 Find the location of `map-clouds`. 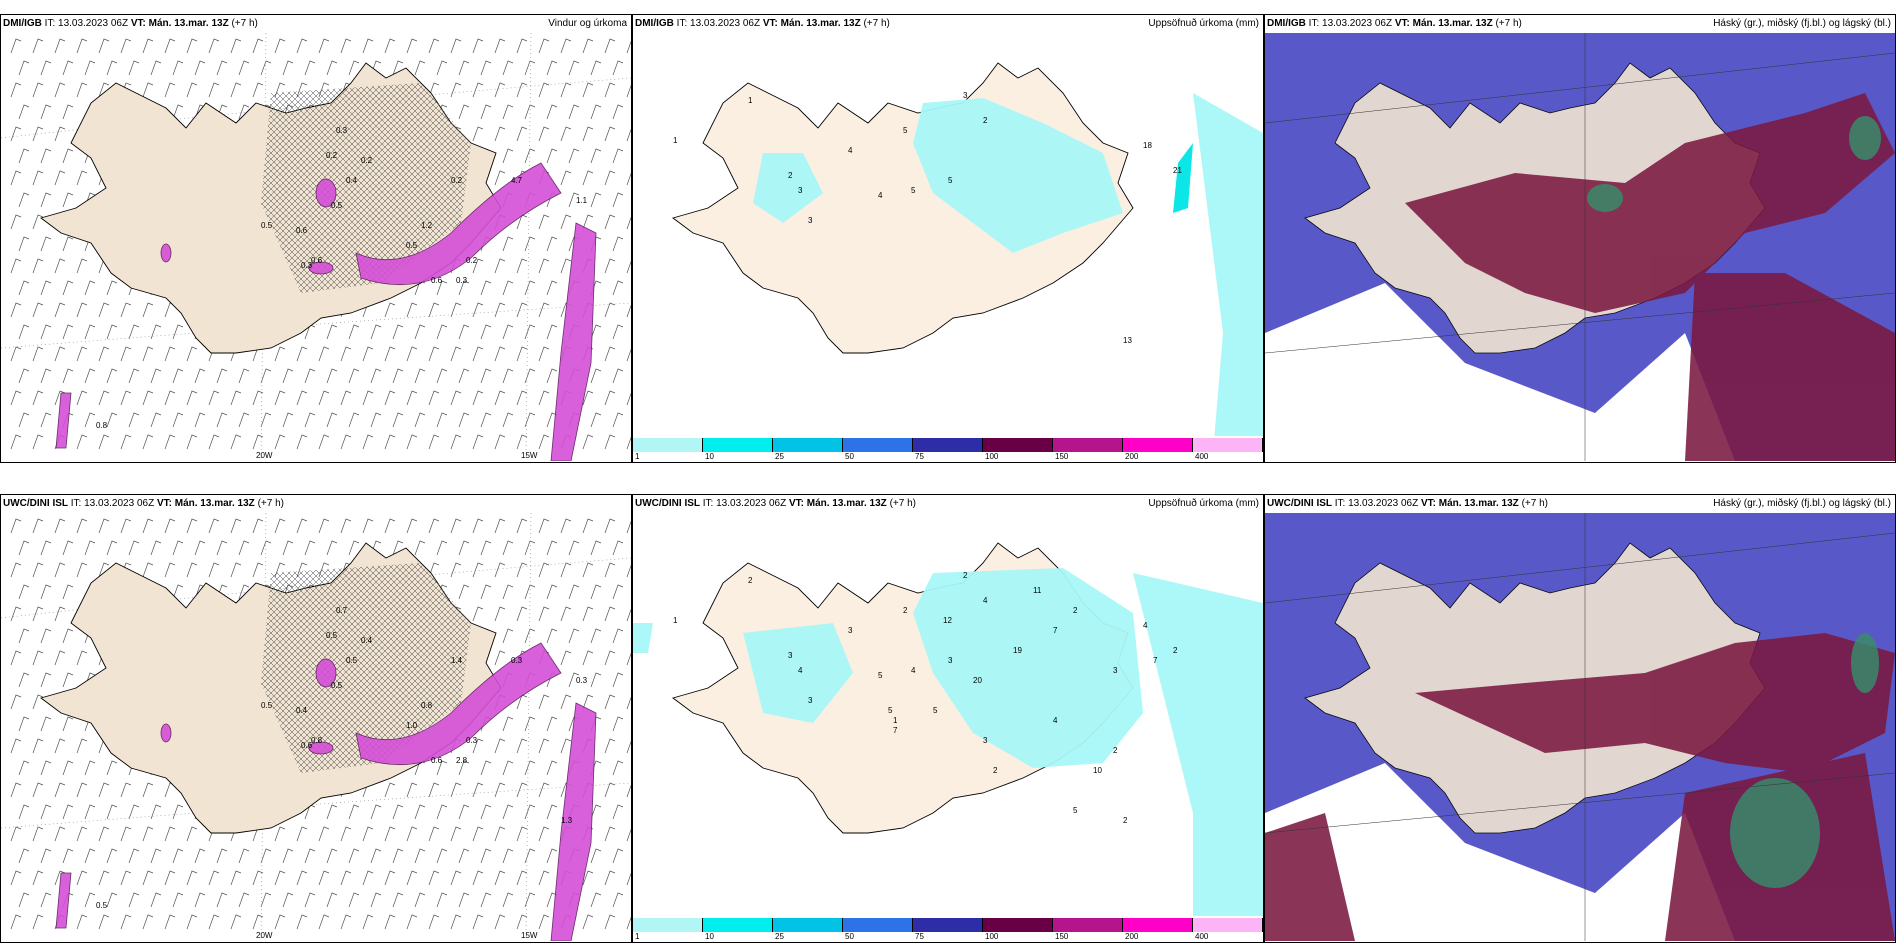

map-clouds is located at coordinates (1580, 727).